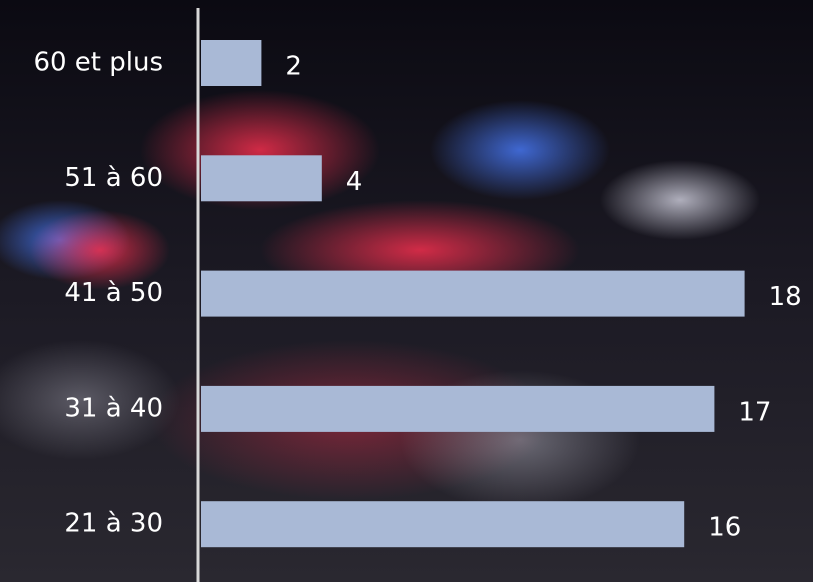 The height and width of the screenshot is (582, 813). What do you see at coordinates (113, 408) in the screenshot?
I see `category-label: 31 à 40` at bounding box center [113, 408].